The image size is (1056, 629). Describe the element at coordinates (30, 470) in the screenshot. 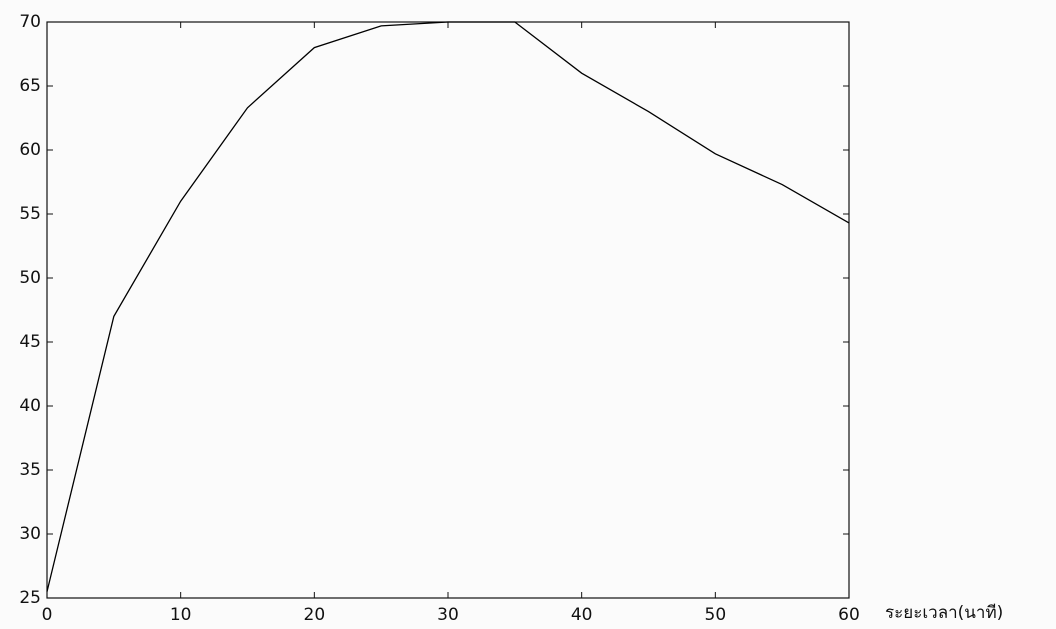

I see `y-tick-label: 35` at that location.